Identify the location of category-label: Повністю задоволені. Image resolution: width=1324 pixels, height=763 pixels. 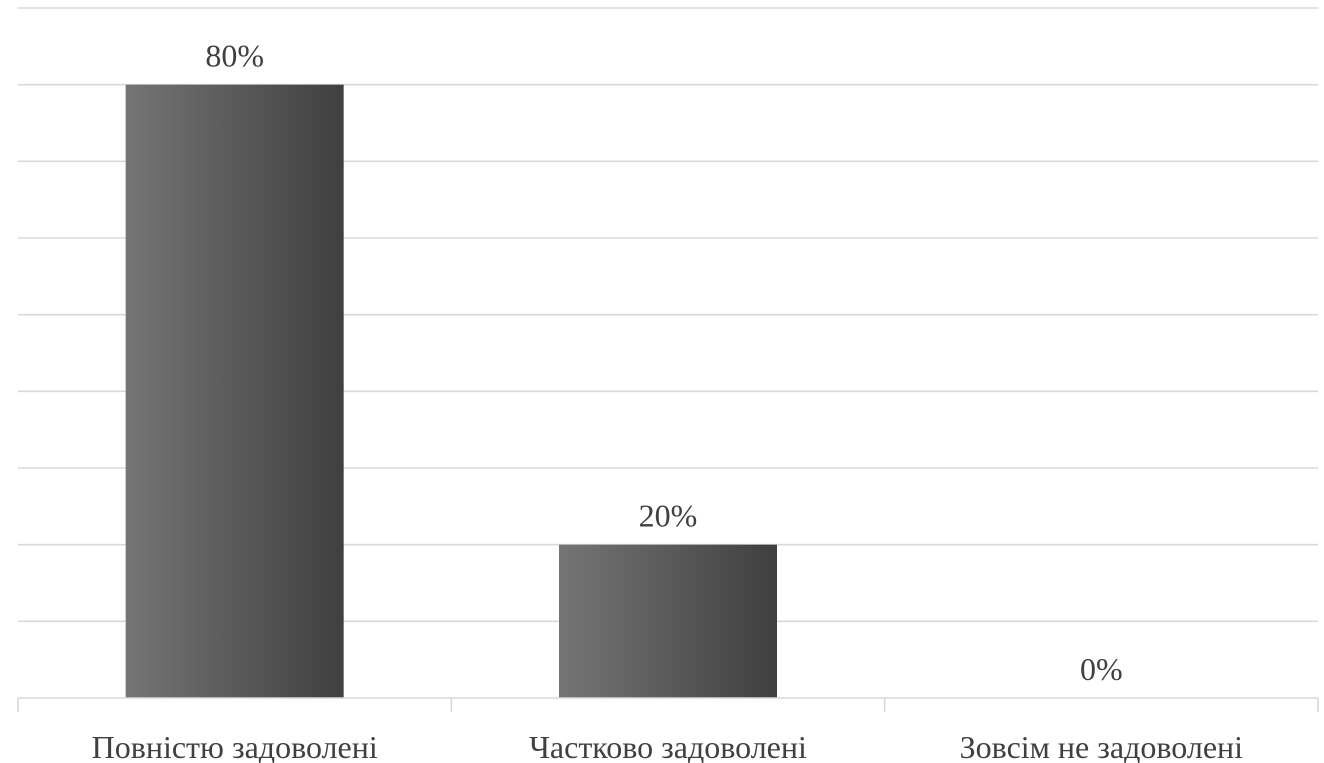
(235, 746).